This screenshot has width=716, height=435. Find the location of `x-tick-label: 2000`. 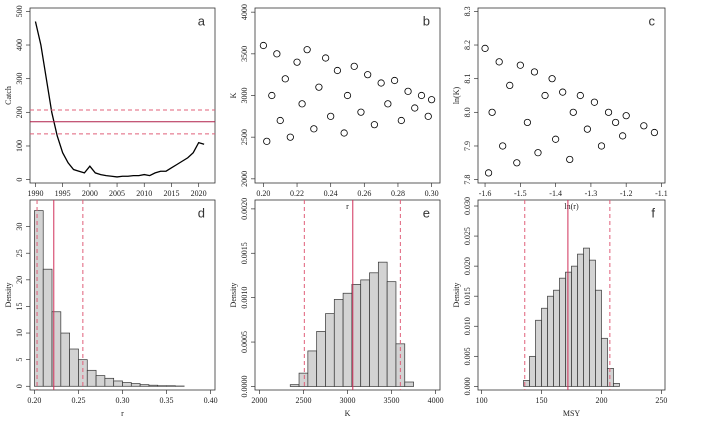

x-tick-label: 2000 is located at coordinates (90, 193).